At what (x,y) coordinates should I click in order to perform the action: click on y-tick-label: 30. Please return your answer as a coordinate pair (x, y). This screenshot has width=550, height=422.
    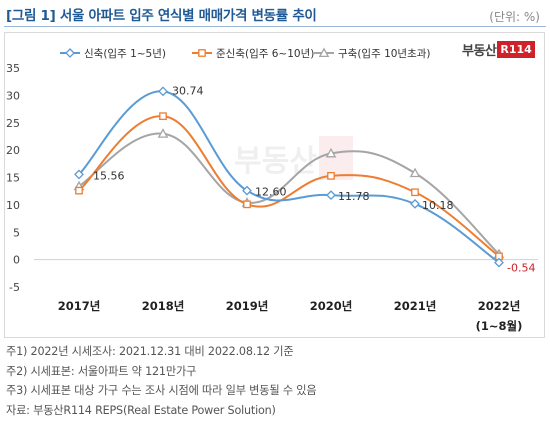
    Looking at the image, I should click on (13, 95).